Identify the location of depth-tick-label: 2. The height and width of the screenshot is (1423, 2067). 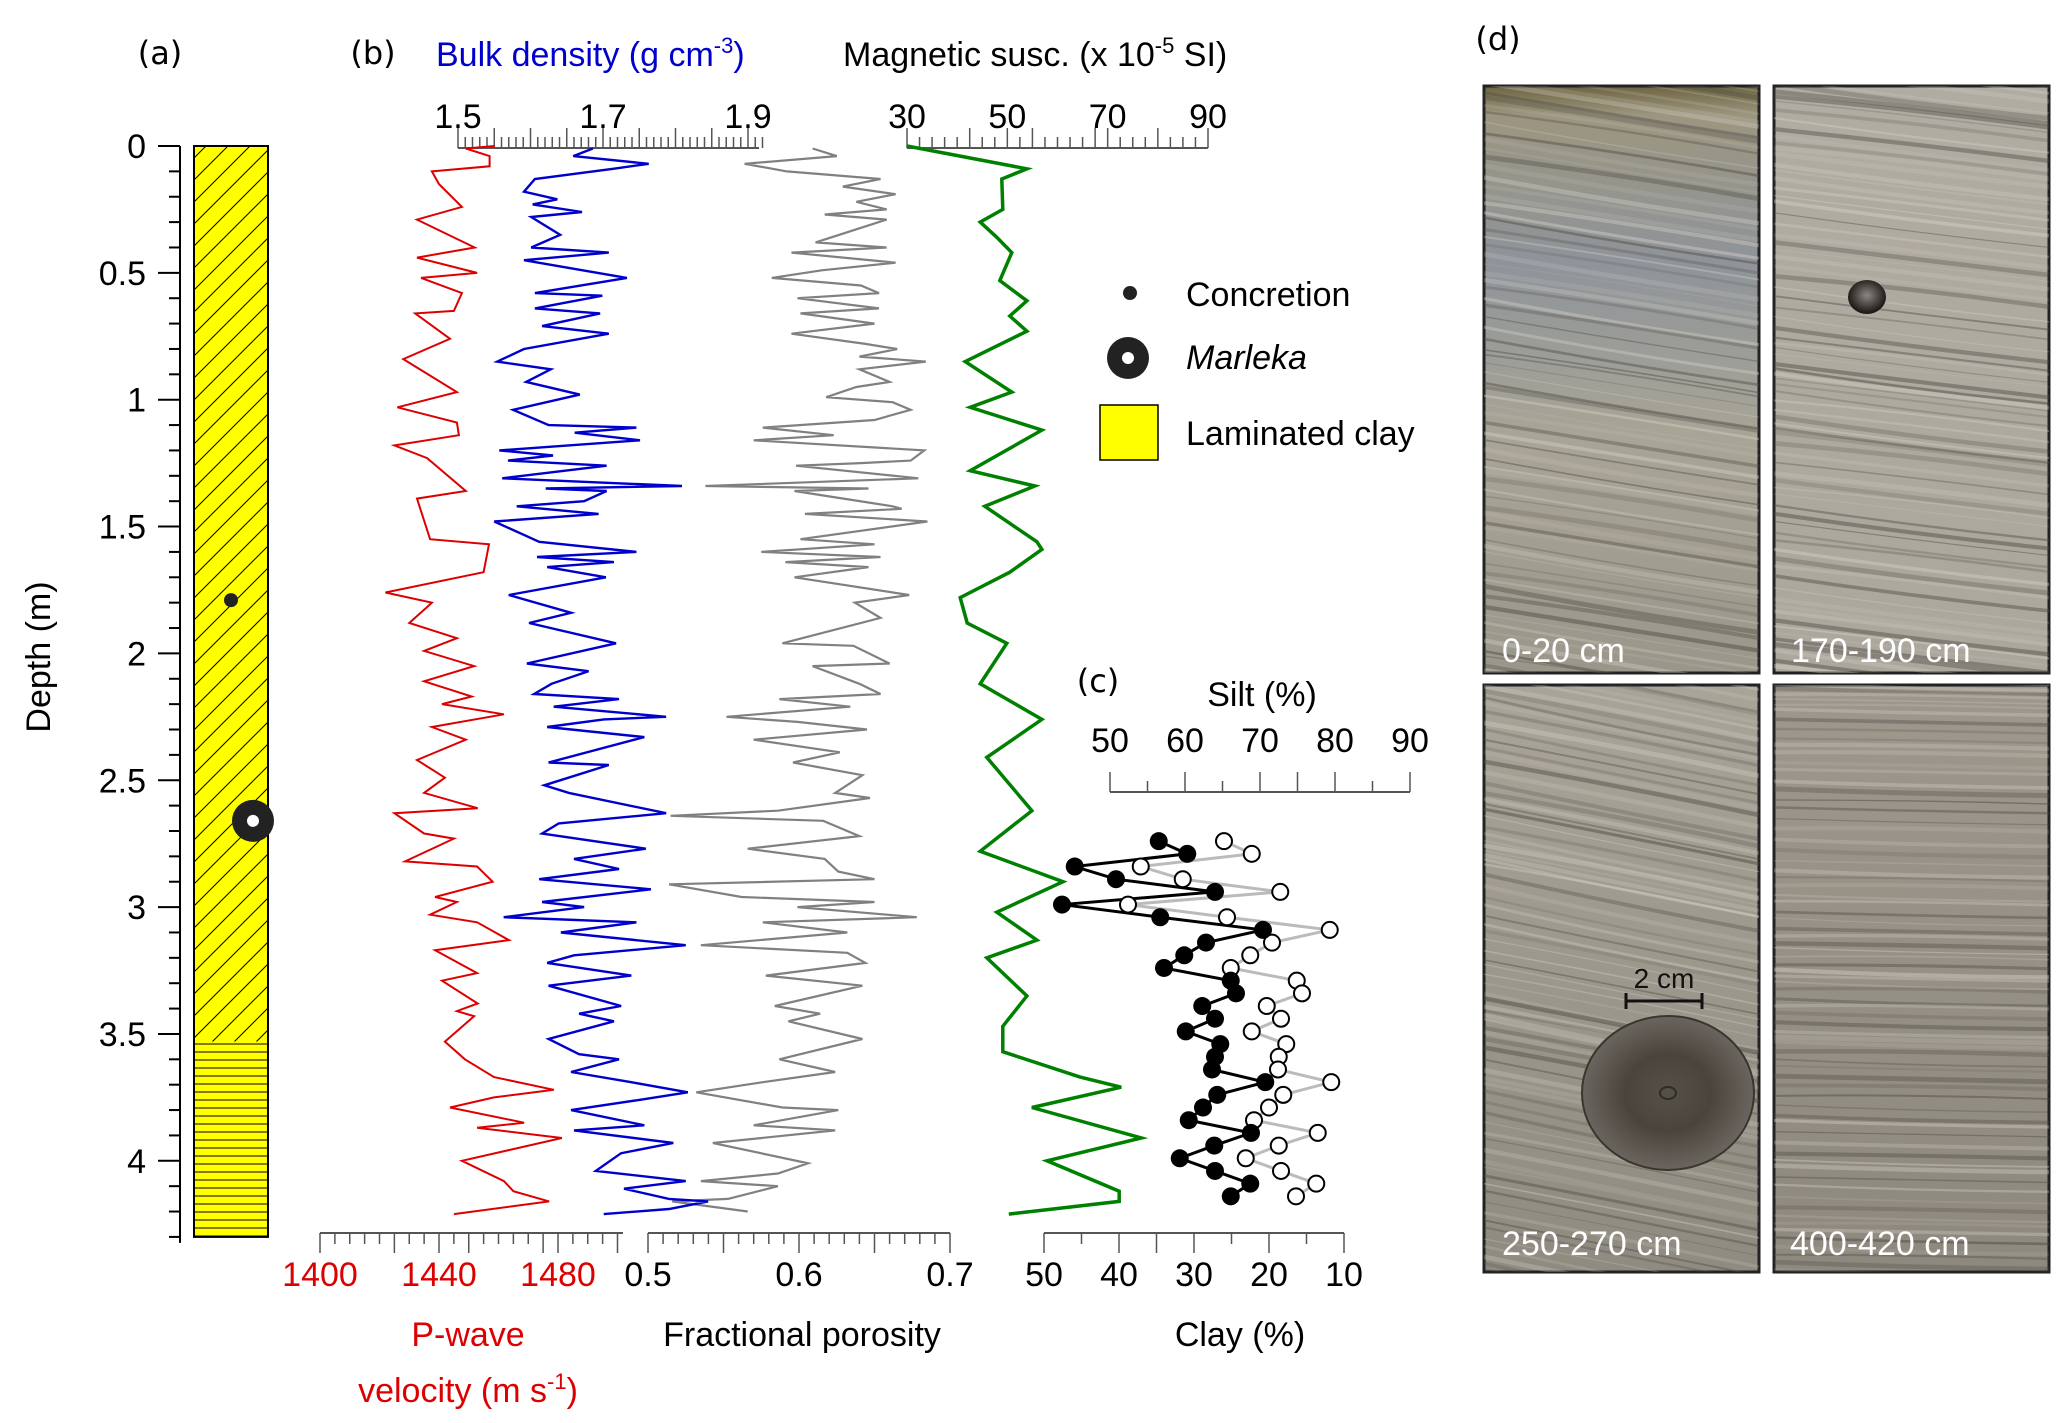
(136, 654).